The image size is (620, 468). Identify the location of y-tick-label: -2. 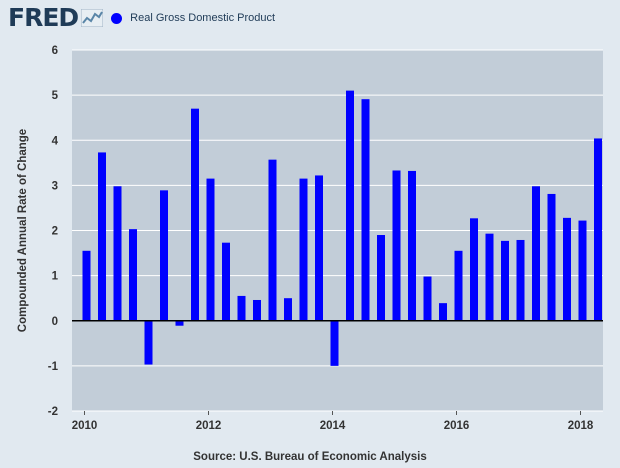
(53, 412).